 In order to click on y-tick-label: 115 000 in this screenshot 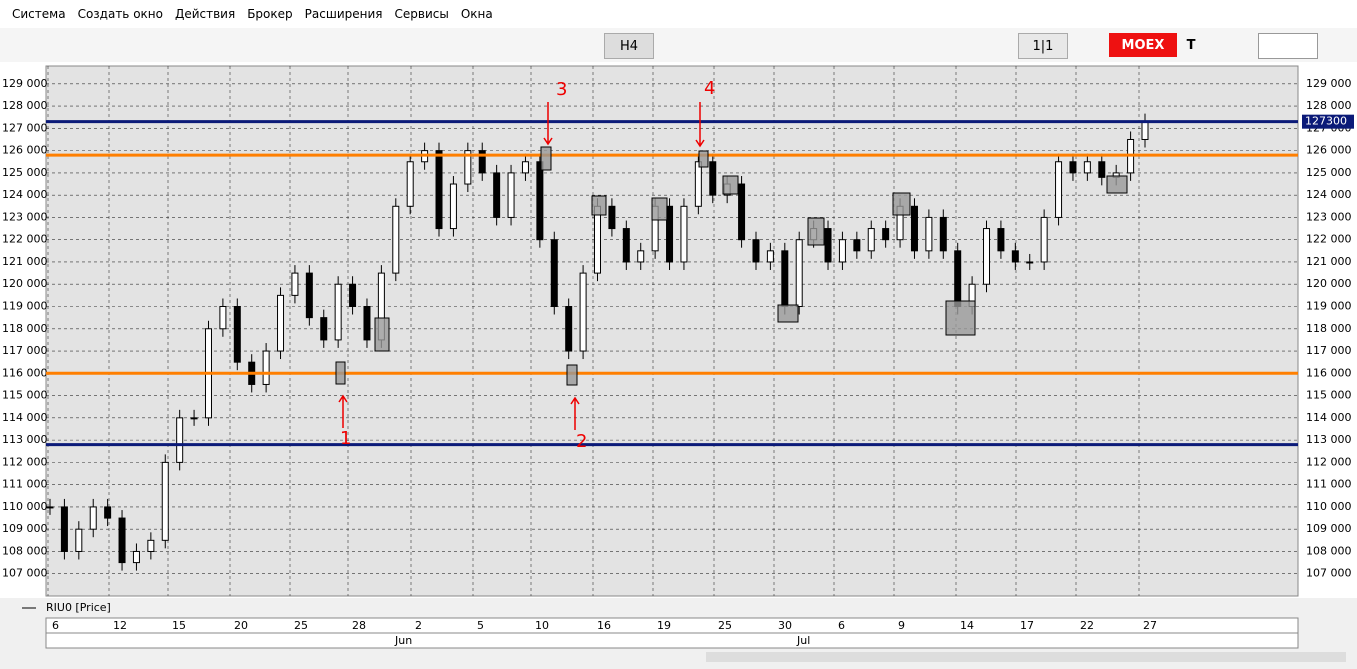, I will do `click(1329, 395)`.